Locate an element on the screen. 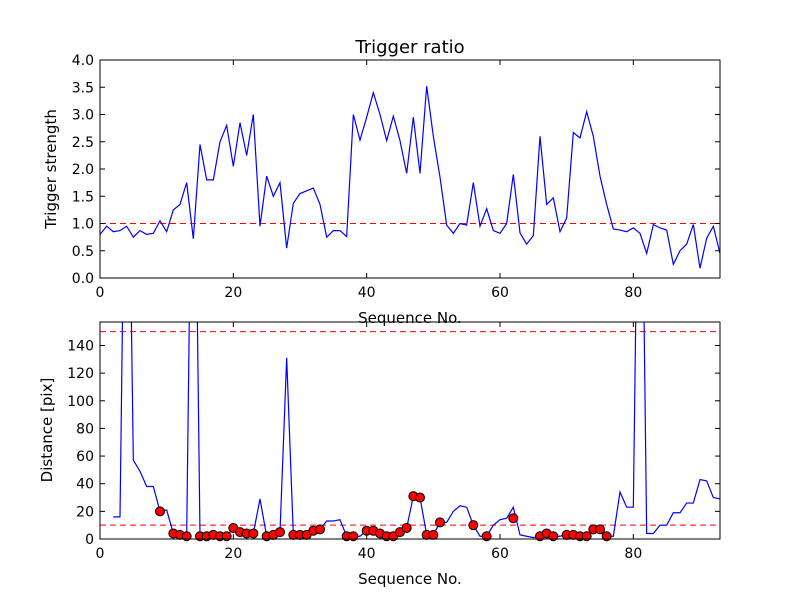 The image size is (800, 600). y-axis-label-top: Trigger strength is located at coordinates (51, 169).